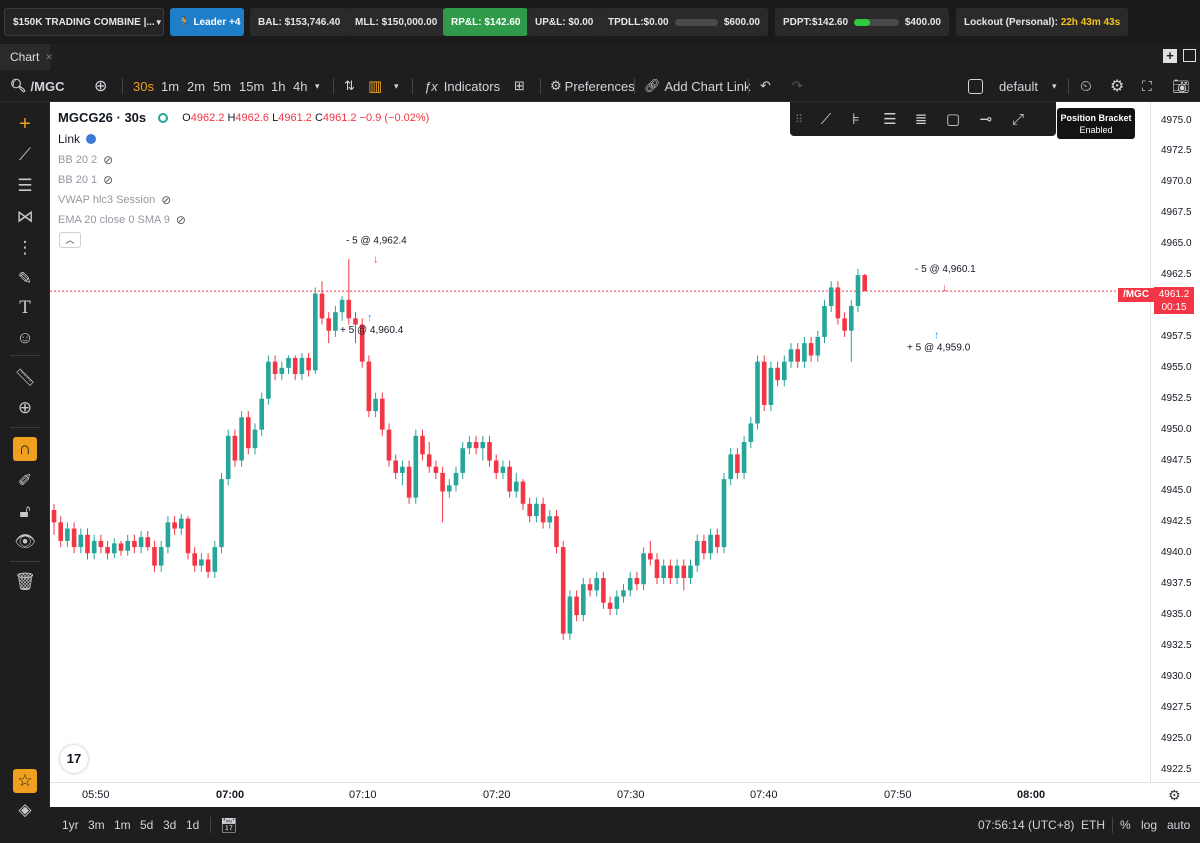 Image resolution: width=1200 pixels, height=843 pixels. What do you see at coordinates (147, 825) in the screenshot?
I see `range-5d: 5d` at bounding box center [147, 825].